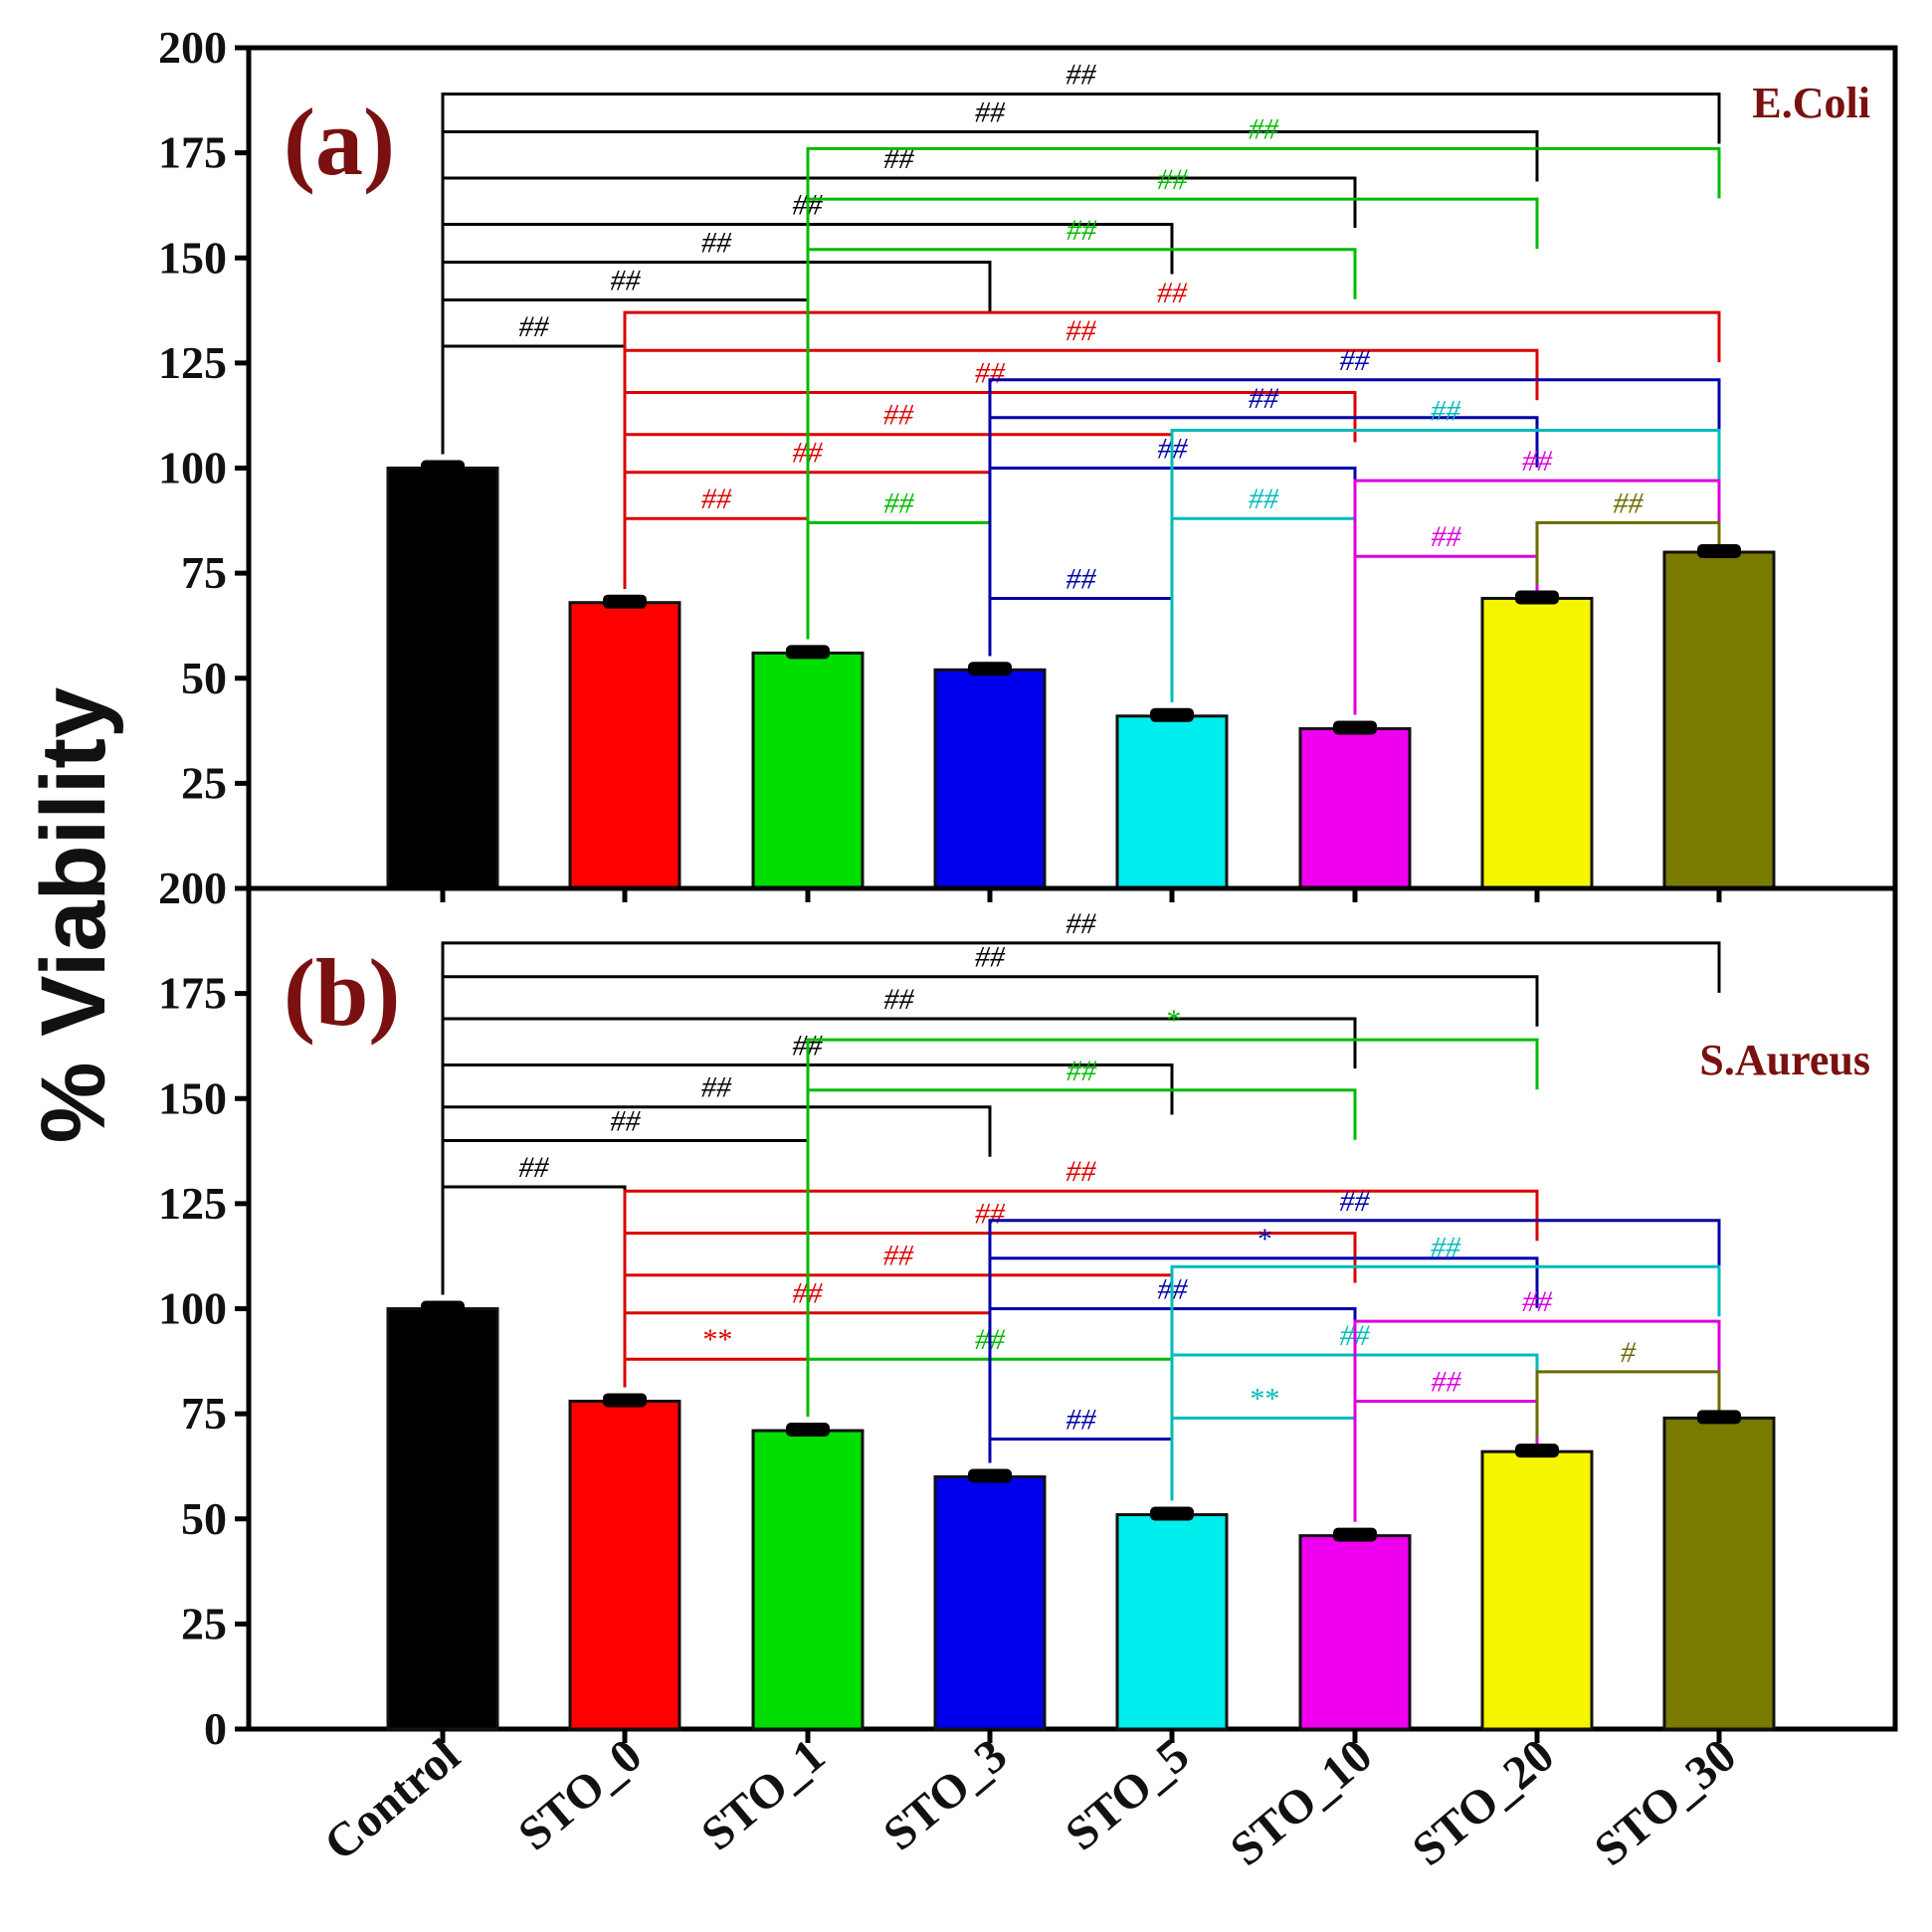 The width and height of the screenshot is (1932, 1932). What do you see at coordinates (339, 142) in the screenshot?
I see `panel-a-label: (a)` at bounding box center [339, 142].